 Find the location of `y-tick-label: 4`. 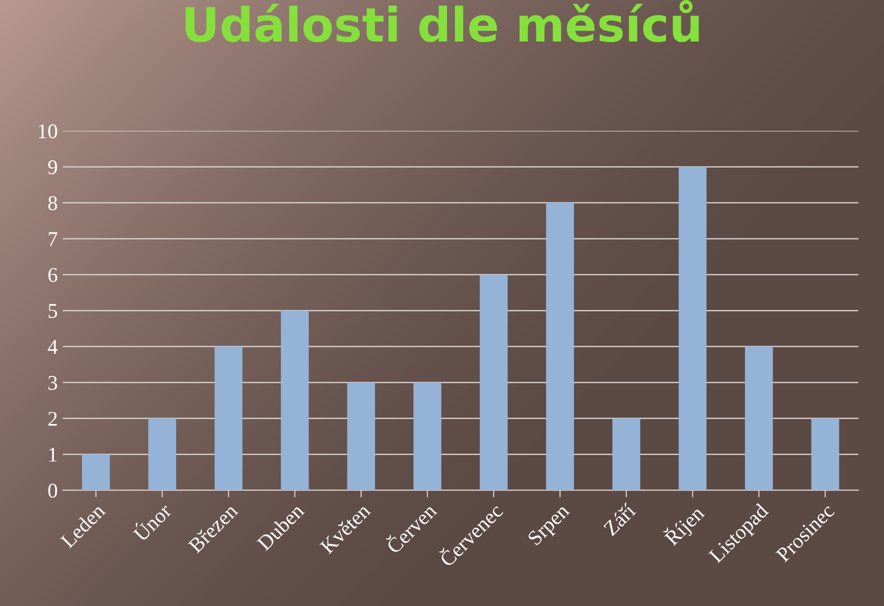

y-tick-label: 4 is located at coordinates (53, 347).